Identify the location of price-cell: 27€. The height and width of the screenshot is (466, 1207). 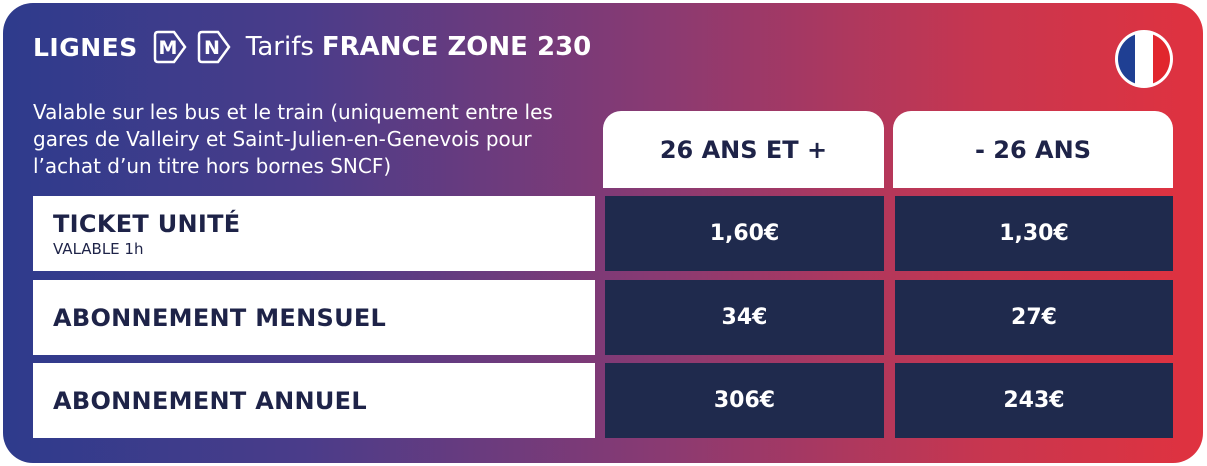
(1034, 317).